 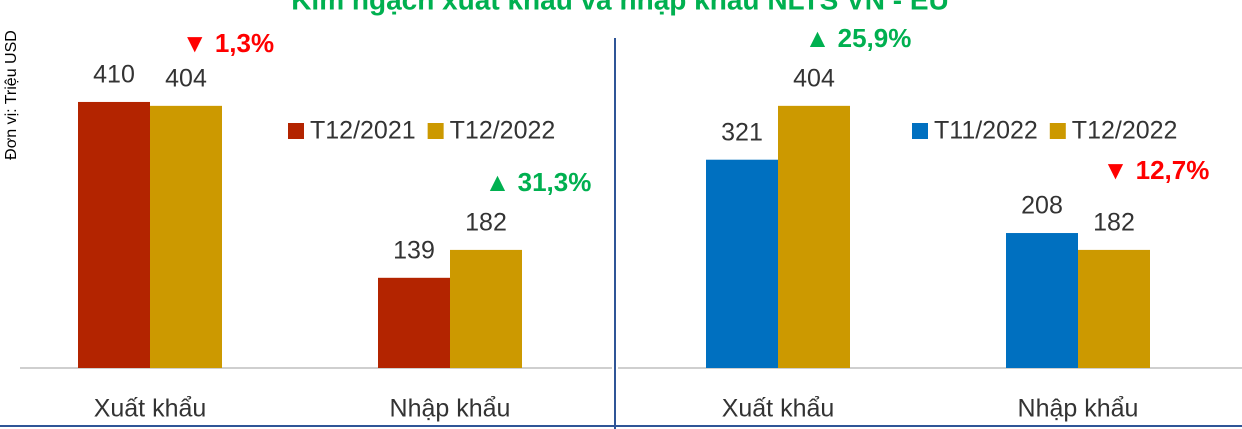 What do you see at coordinates (11, 95) in the screenshot?
I see `y-axis-label: Đơn vị: Triệu USD` at bounding box center [11, 95].